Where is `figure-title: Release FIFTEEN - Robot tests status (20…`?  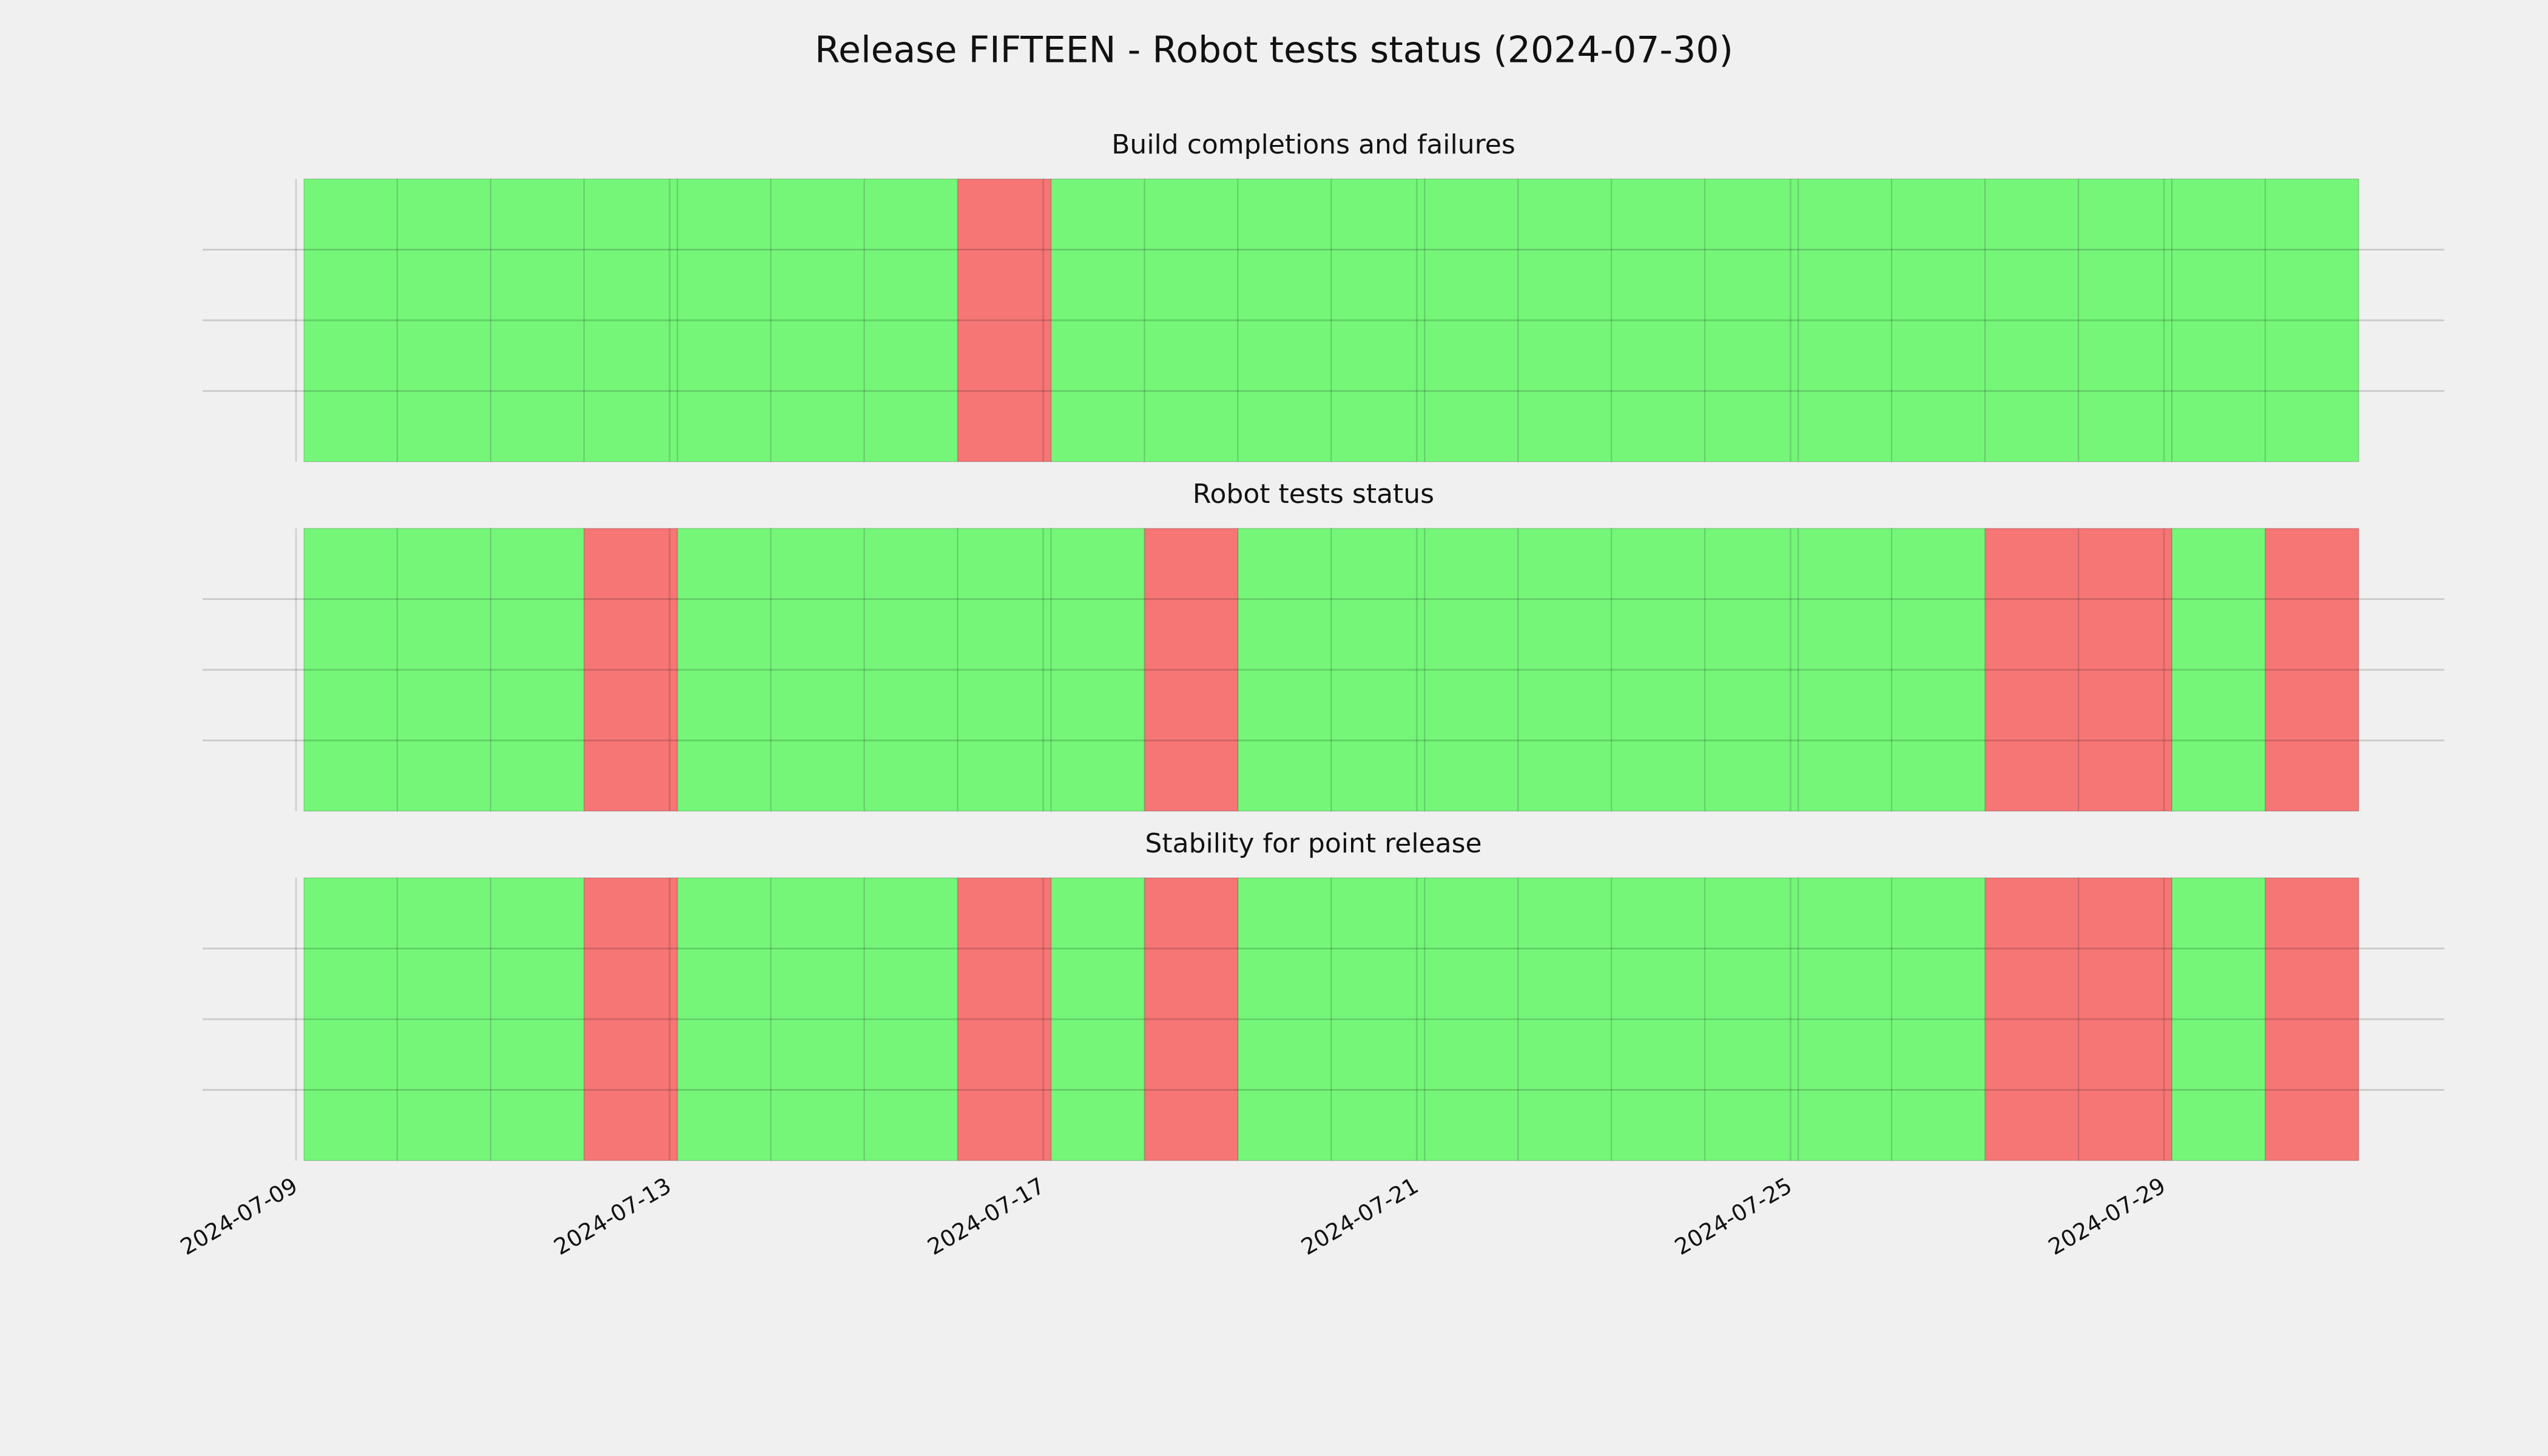
figure-title: Release FIFTEEN - Robot tests status (20… is located at coordinates (1274, 50).